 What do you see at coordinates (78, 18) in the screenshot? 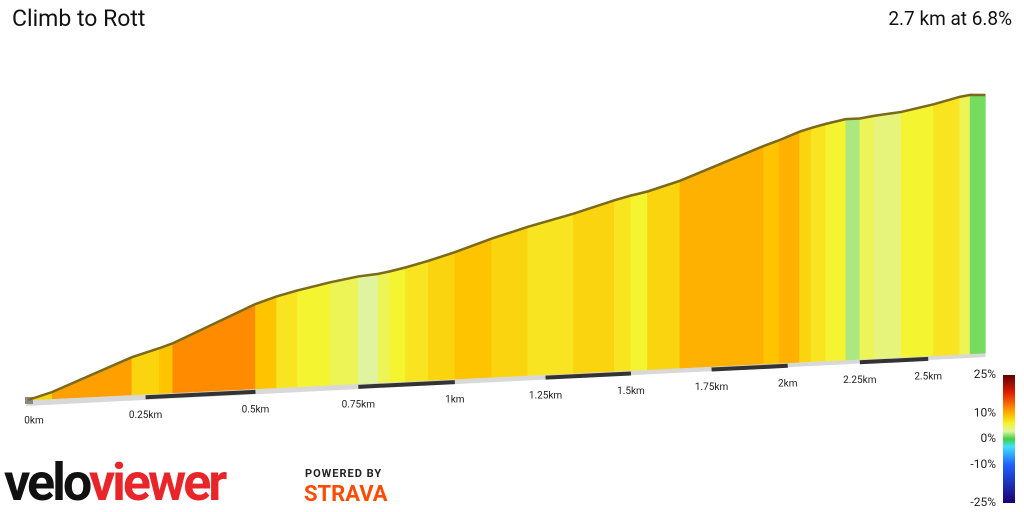
I see `chart-title: Climb to Rott` at bounding box center [78, 18].